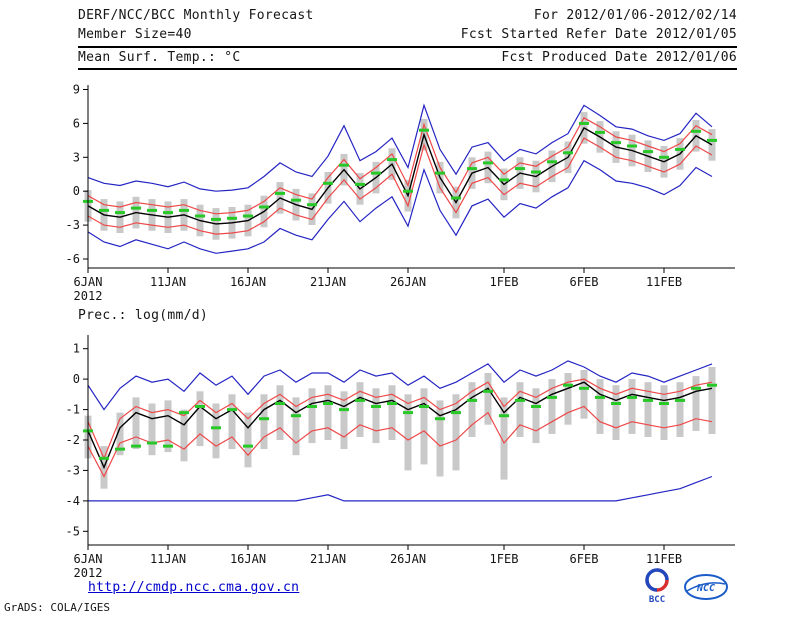  Describe the element at coordinates (57, 607) in the screenshot. I see `grads-credit: GrADS: COLA/IGES` at that location.